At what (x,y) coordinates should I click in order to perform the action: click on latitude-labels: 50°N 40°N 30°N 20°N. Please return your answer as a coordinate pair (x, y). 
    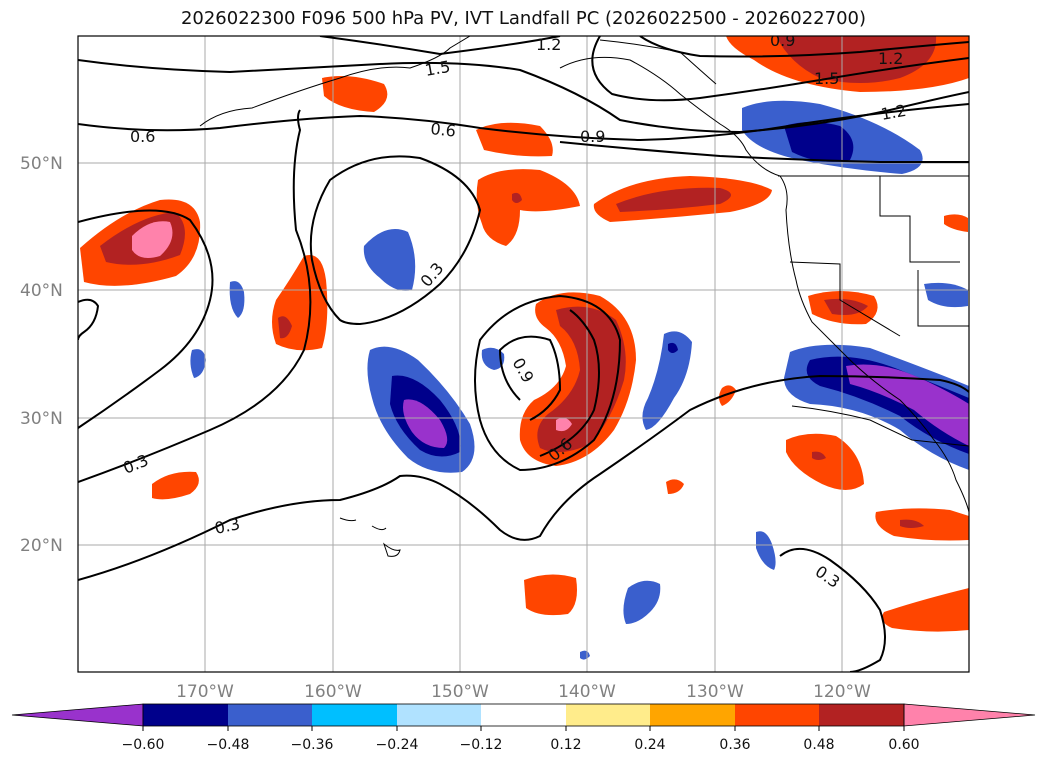
    Looking at the image, I should click on (41, 355).